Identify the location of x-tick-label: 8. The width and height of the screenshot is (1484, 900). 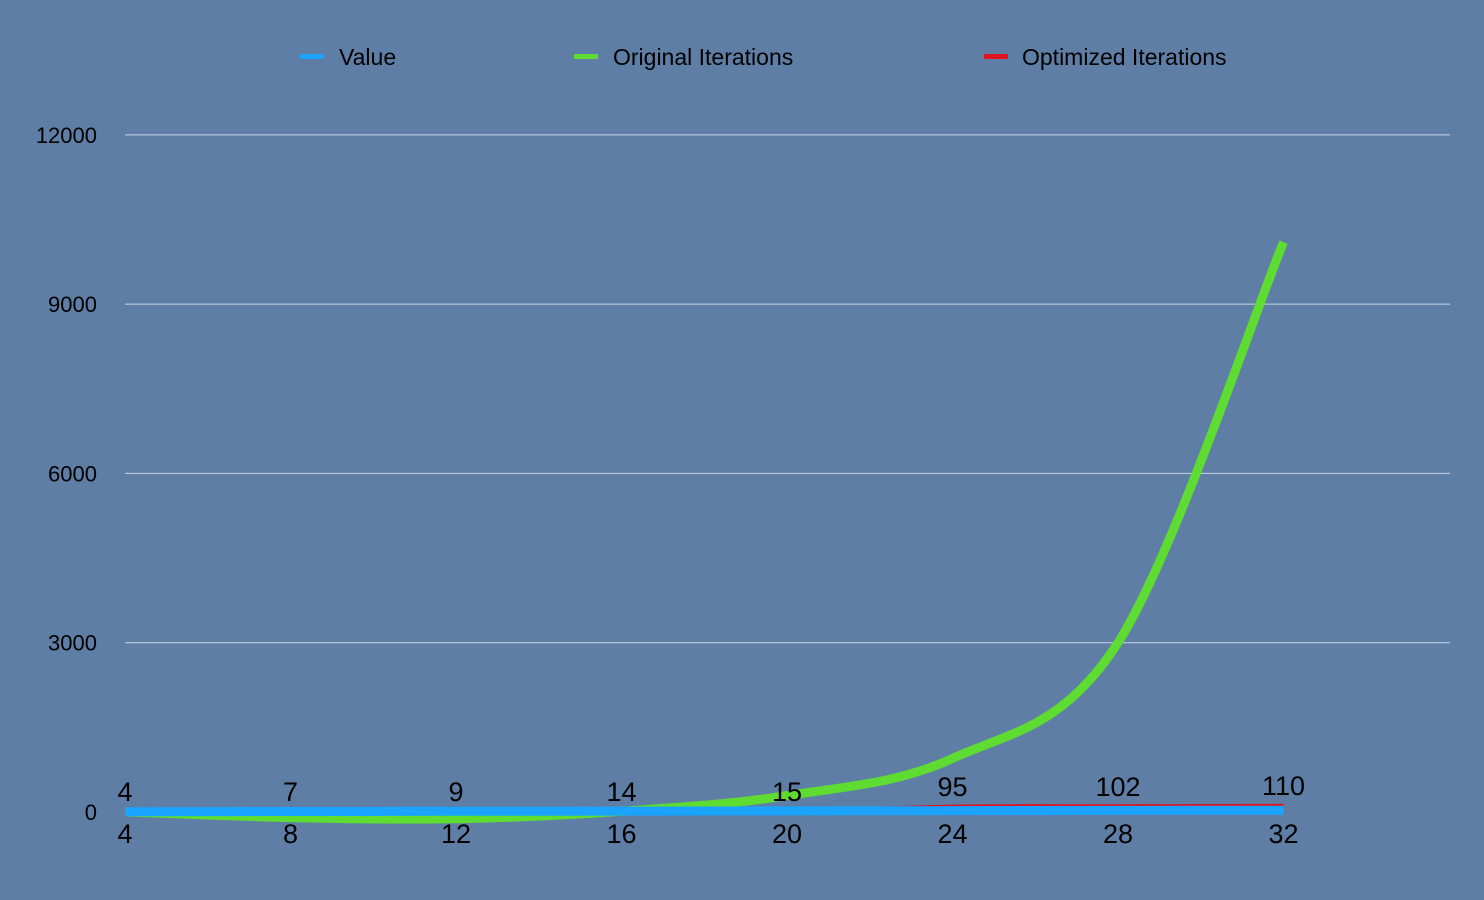
(290, 834).